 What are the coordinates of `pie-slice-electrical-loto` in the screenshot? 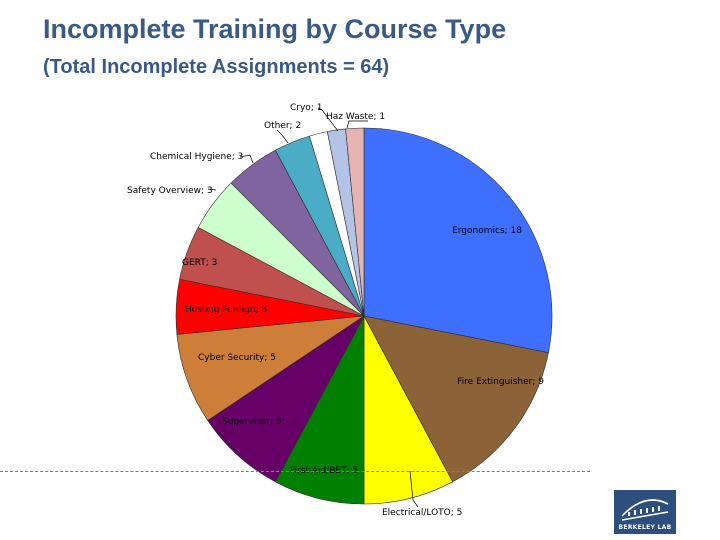 It's located at (408, 410).